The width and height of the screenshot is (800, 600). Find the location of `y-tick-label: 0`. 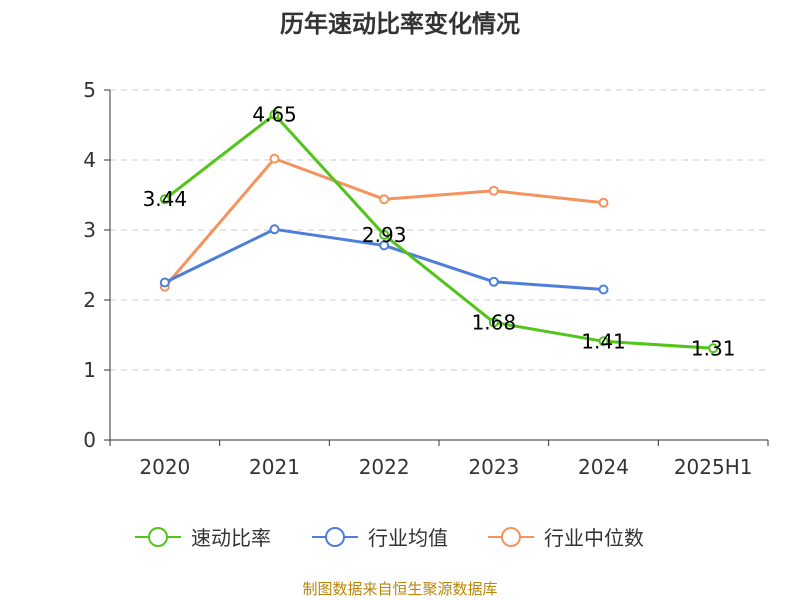

y-tick-label: 0 is located at coordinates (89, 440).